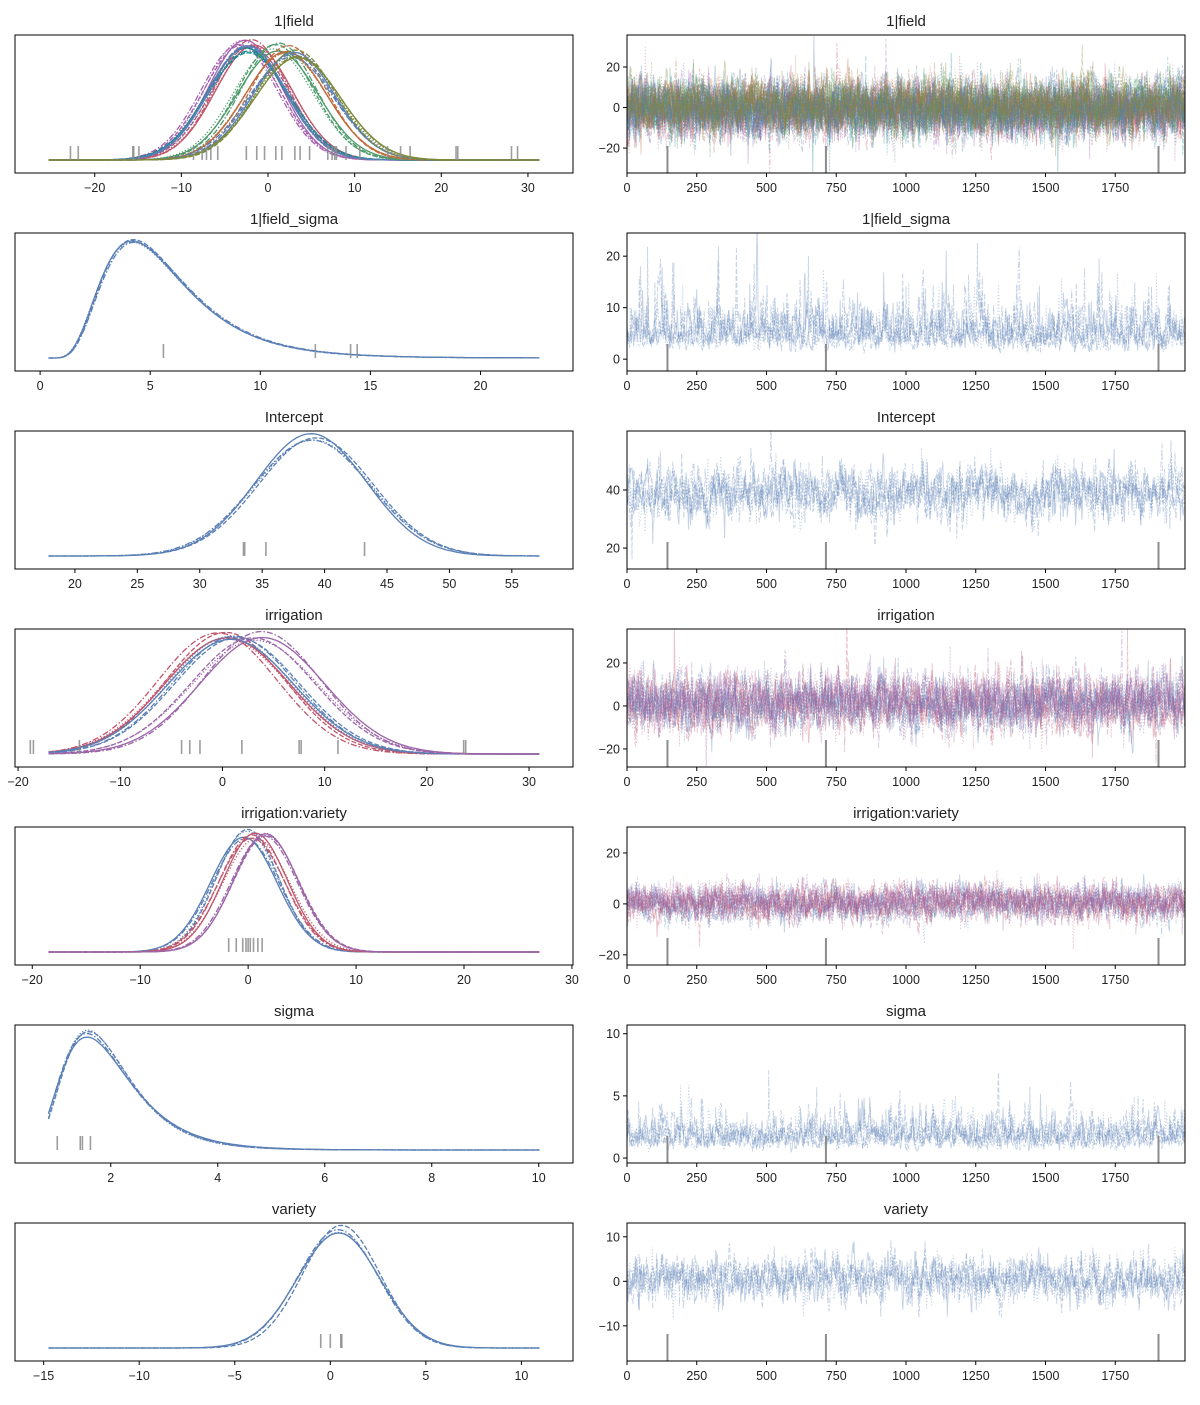  Describe the element at coordinates (906, 813) in the screenshot. I see `right-panel-title: irrigation:variety` at that location.